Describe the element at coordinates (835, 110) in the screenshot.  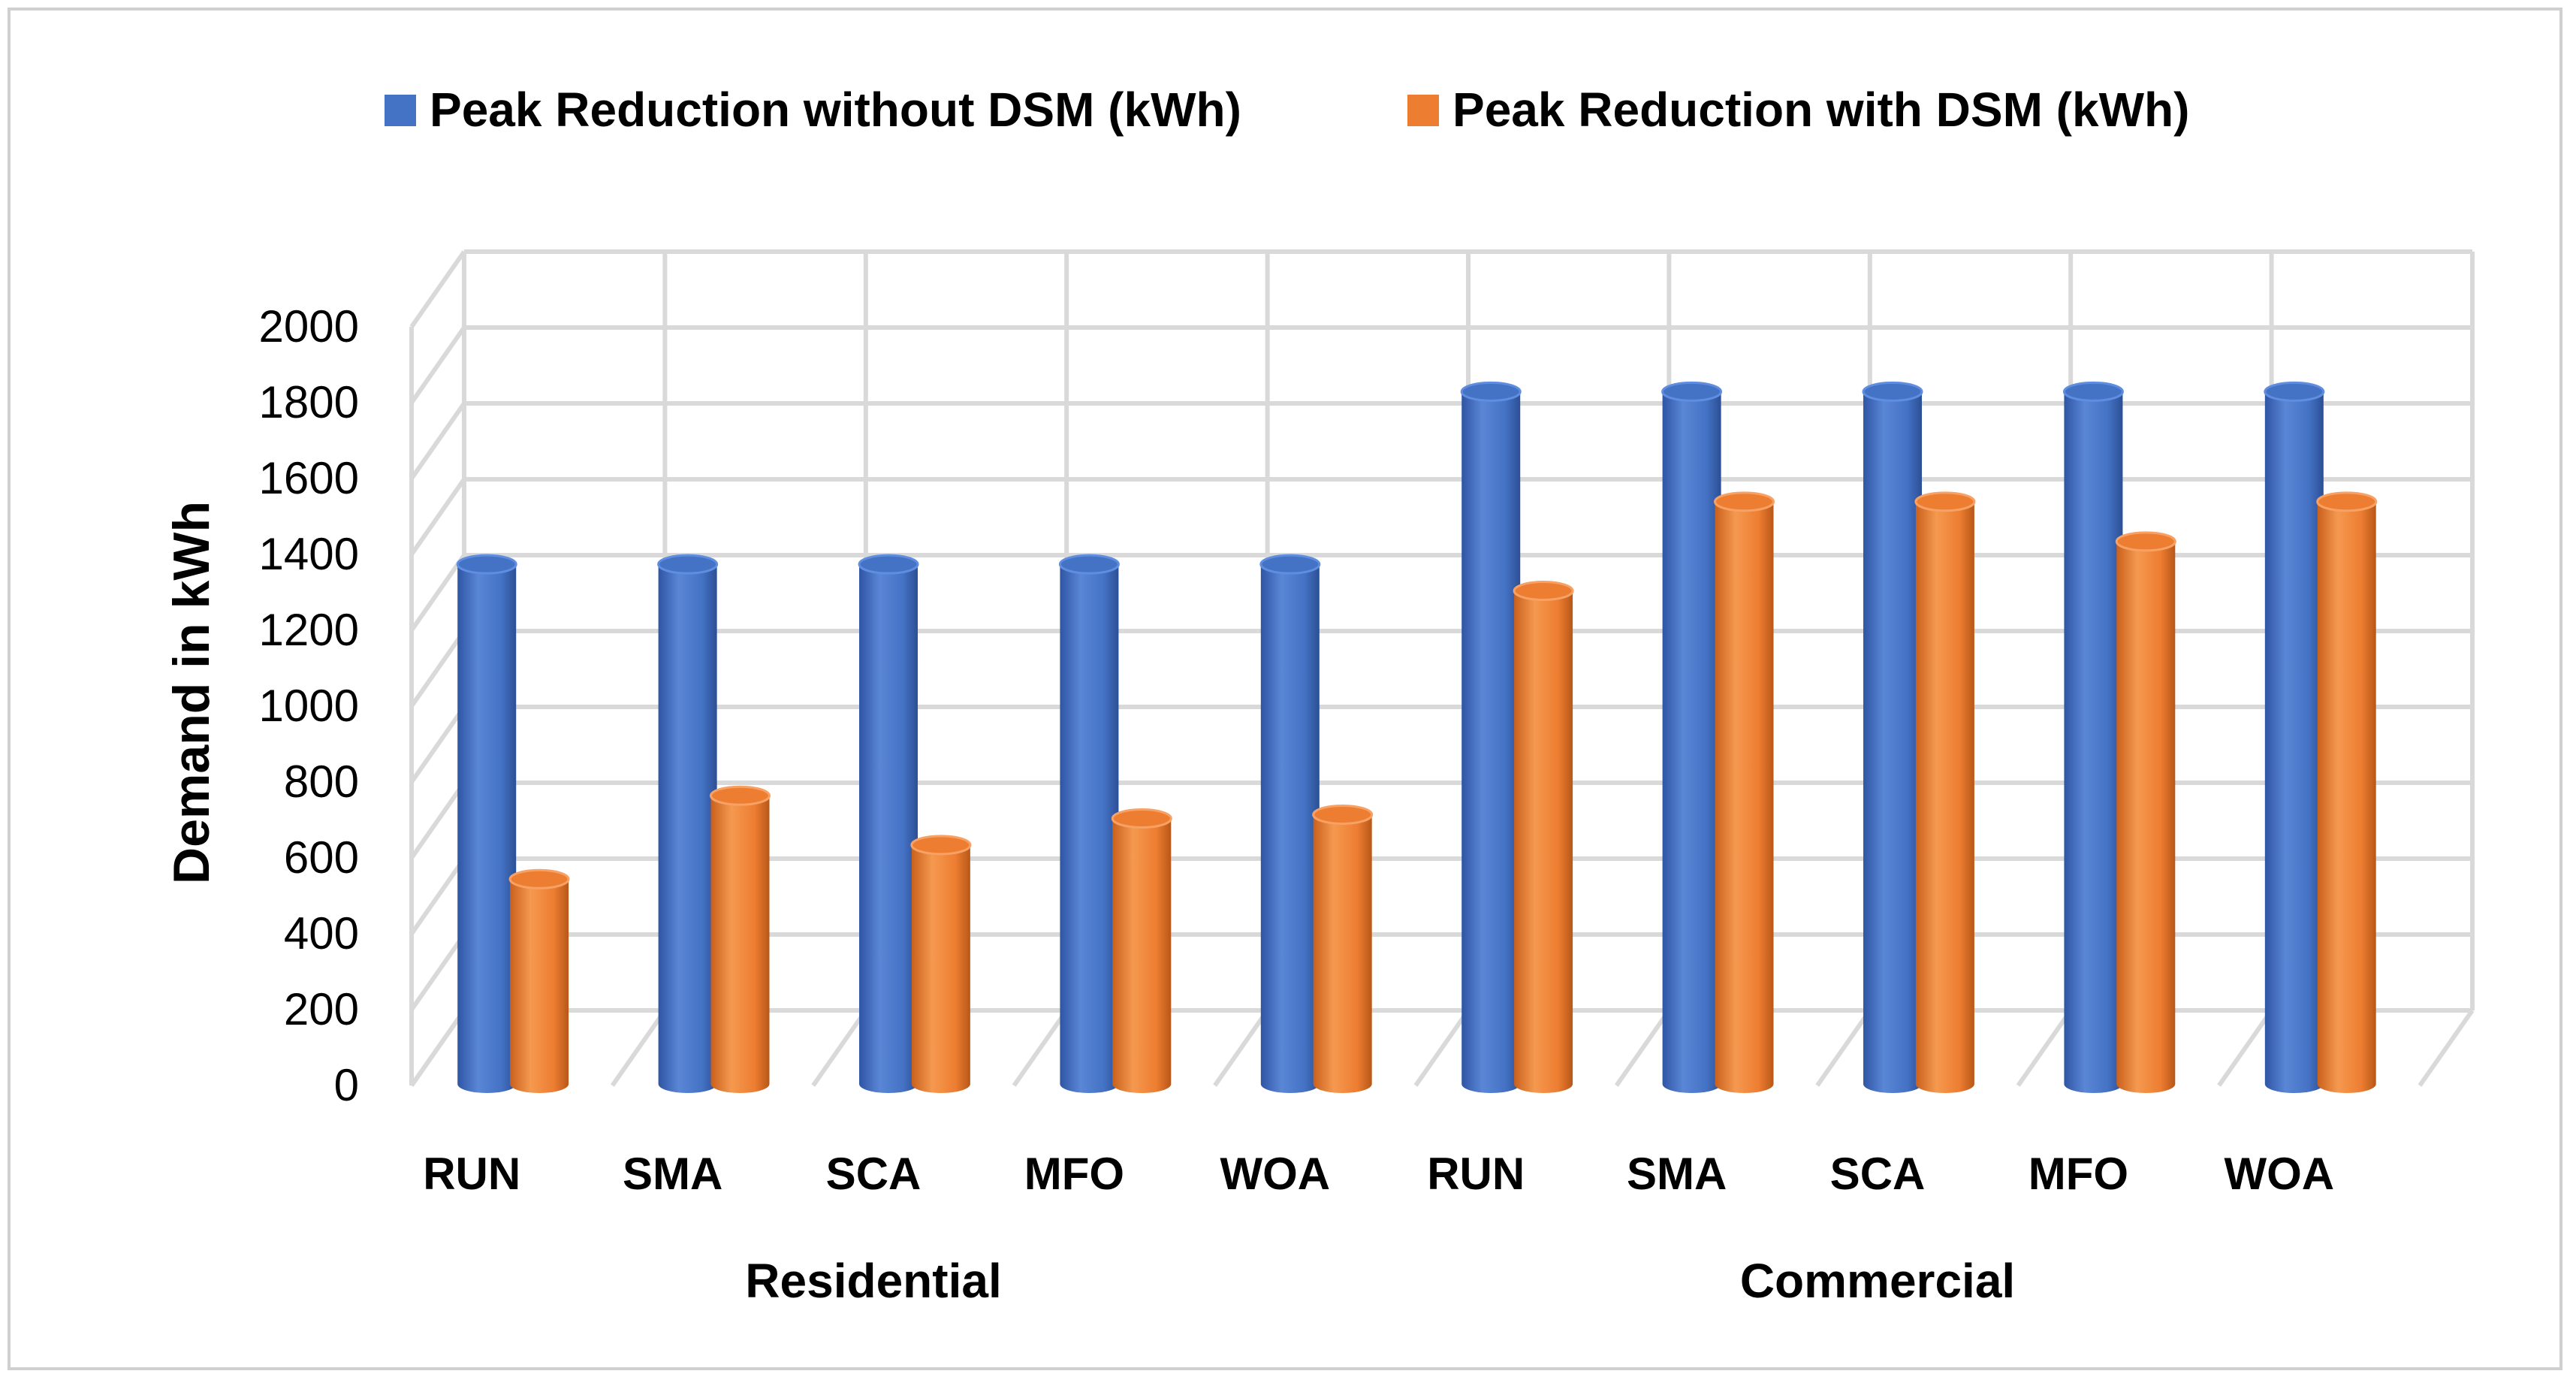
I see `legend-label-without-dsm: Peak Reduction without DSM (kWh)` at that location.